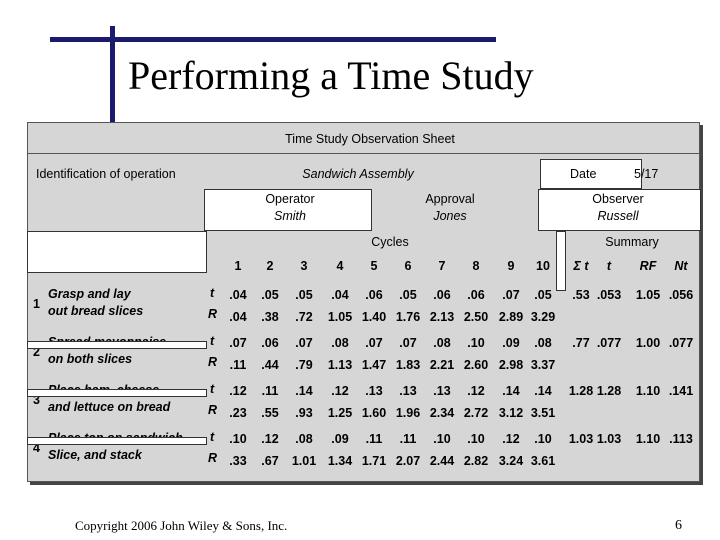 The image size is (720, 540). I want to click on blank-box, so click(117, 252).